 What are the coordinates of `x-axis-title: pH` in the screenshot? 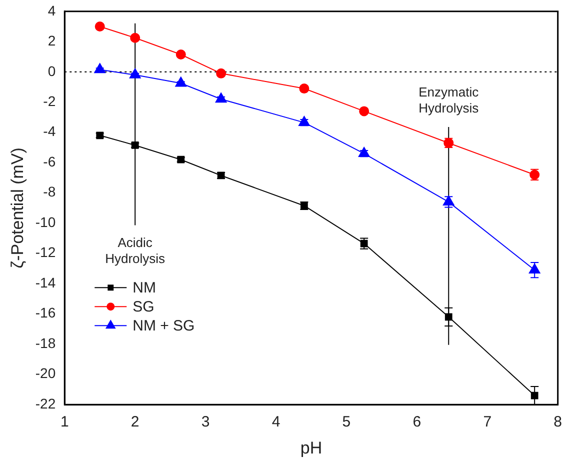 It's located at (311, 448).